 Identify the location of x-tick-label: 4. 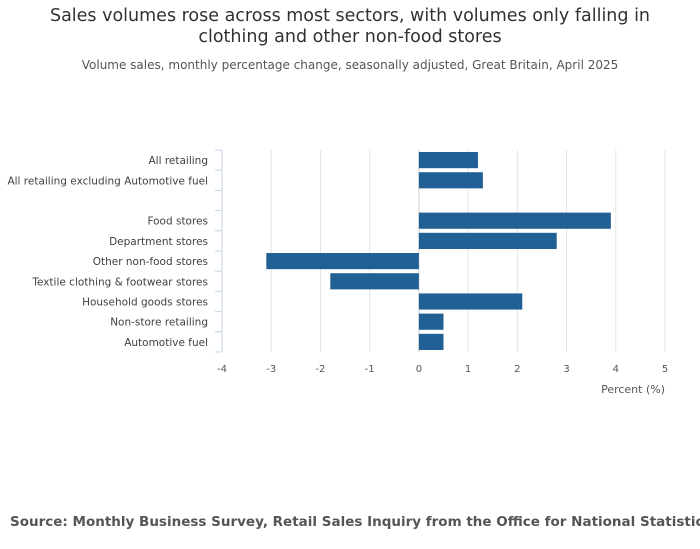
(616, 369).